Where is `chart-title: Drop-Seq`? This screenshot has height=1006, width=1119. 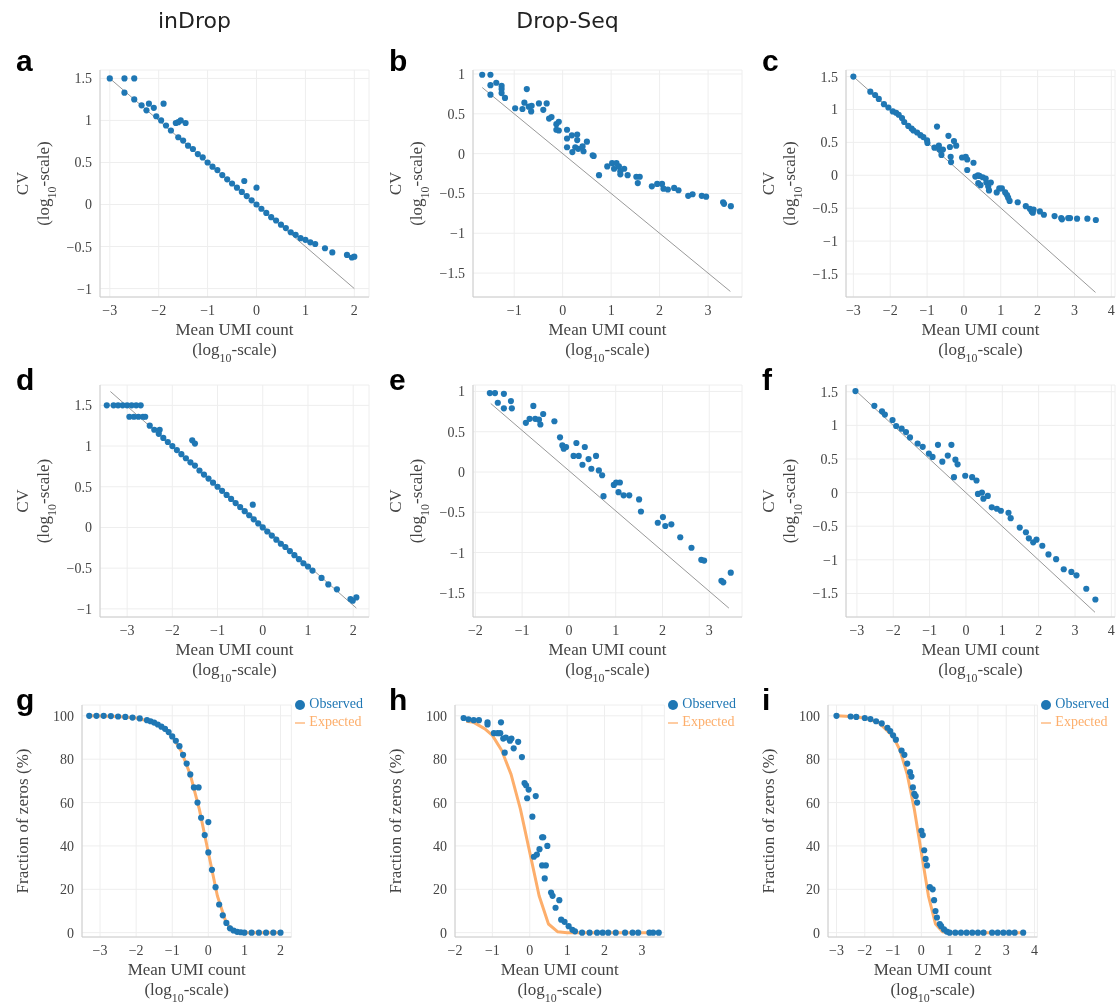
chart-title: Drop-Seq is located at coordinates (567, 20).